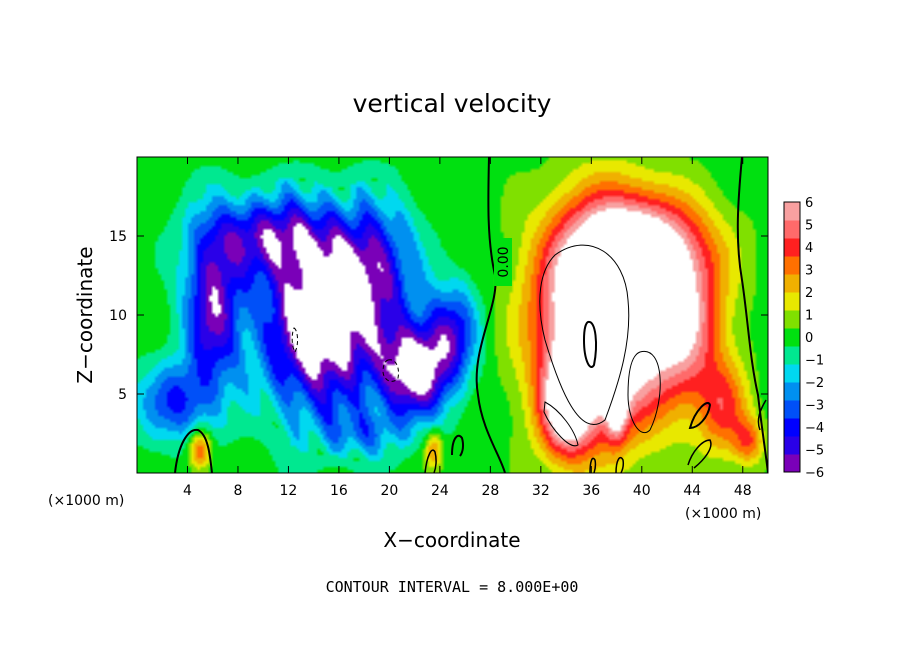 The image size is (904, 659). I want to click on x-tick-label: 32, so click(541, 491).